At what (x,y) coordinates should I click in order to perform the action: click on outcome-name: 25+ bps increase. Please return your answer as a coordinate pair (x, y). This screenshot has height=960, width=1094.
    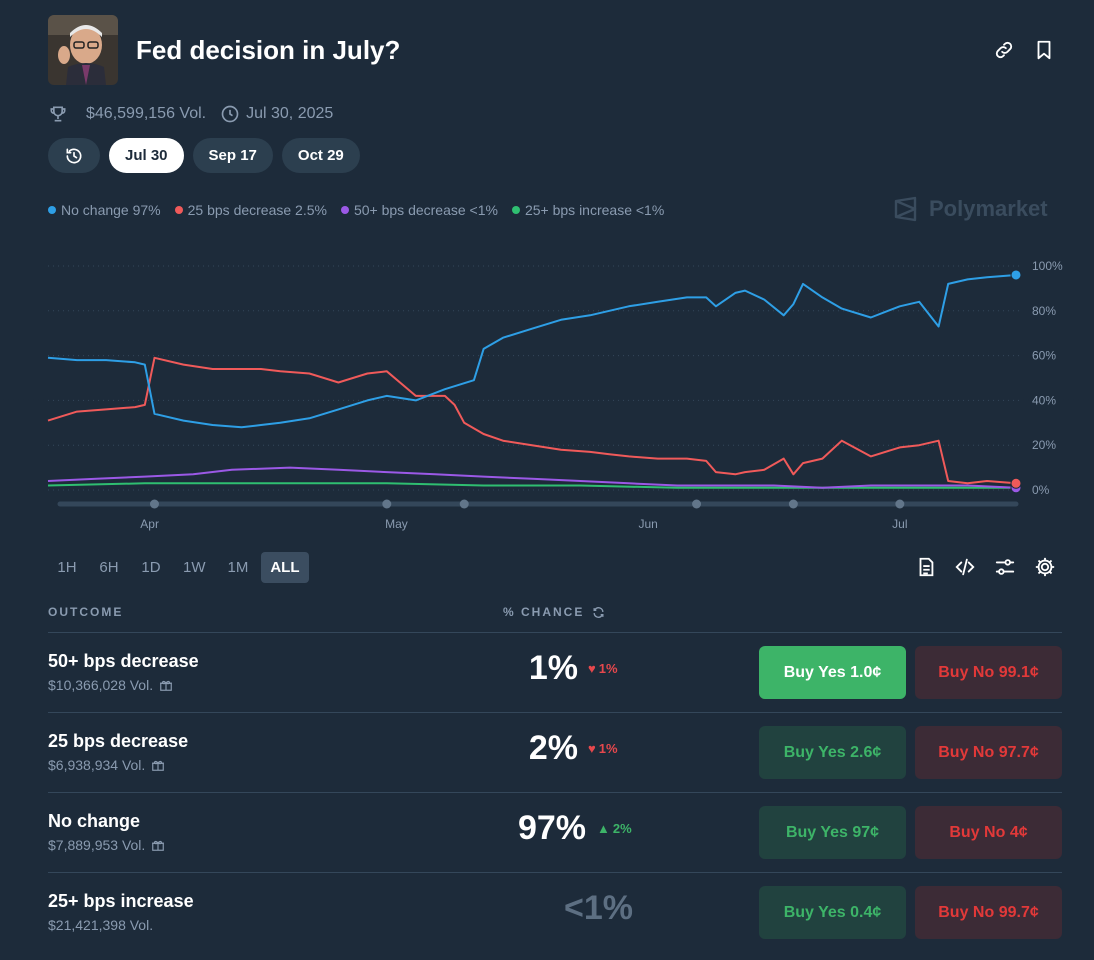
    Looking at the image, I should click on (121, 901).